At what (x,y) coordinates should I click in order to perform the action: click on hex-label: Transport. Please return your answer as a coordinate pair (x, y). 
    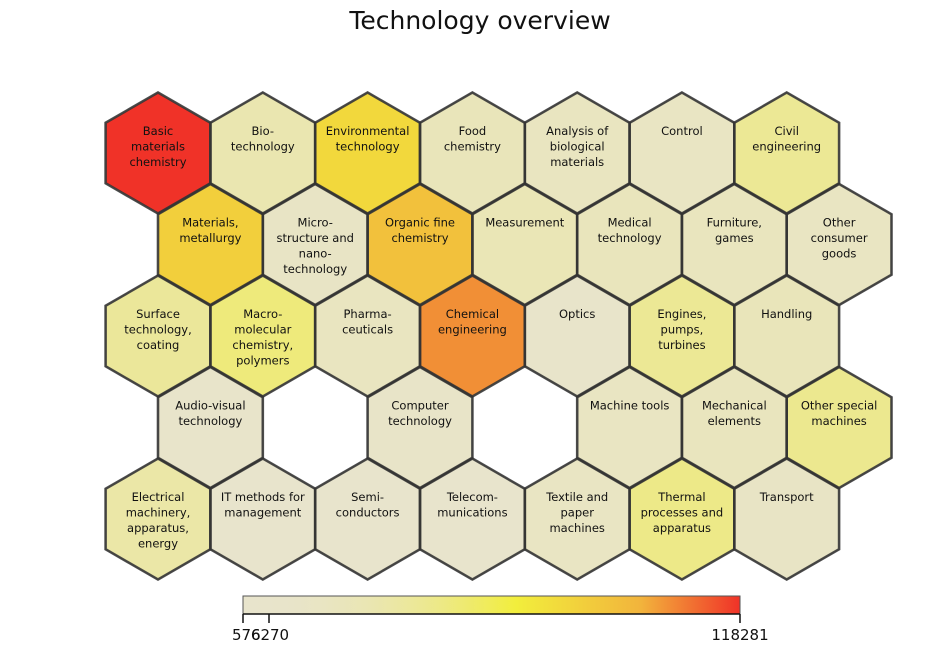
    Looking at the image, I should click on (786, 497).